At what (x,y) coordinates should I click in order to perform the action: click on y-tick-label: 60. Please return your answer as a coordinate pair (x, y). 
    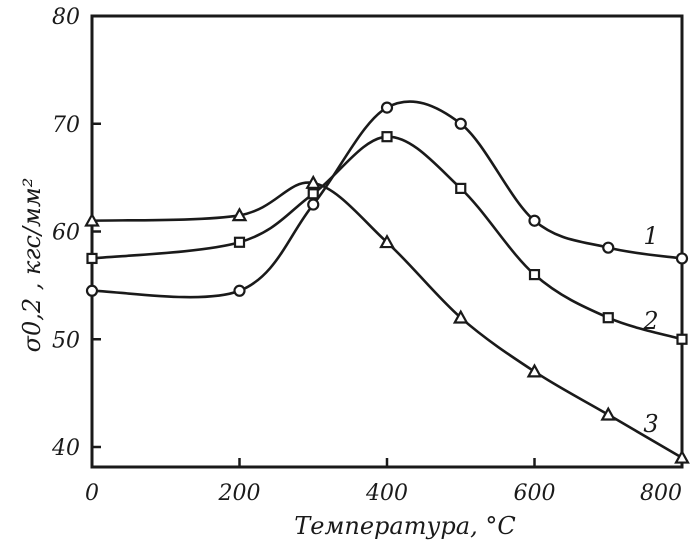
    Looking at the image, I should click on (66, 233).